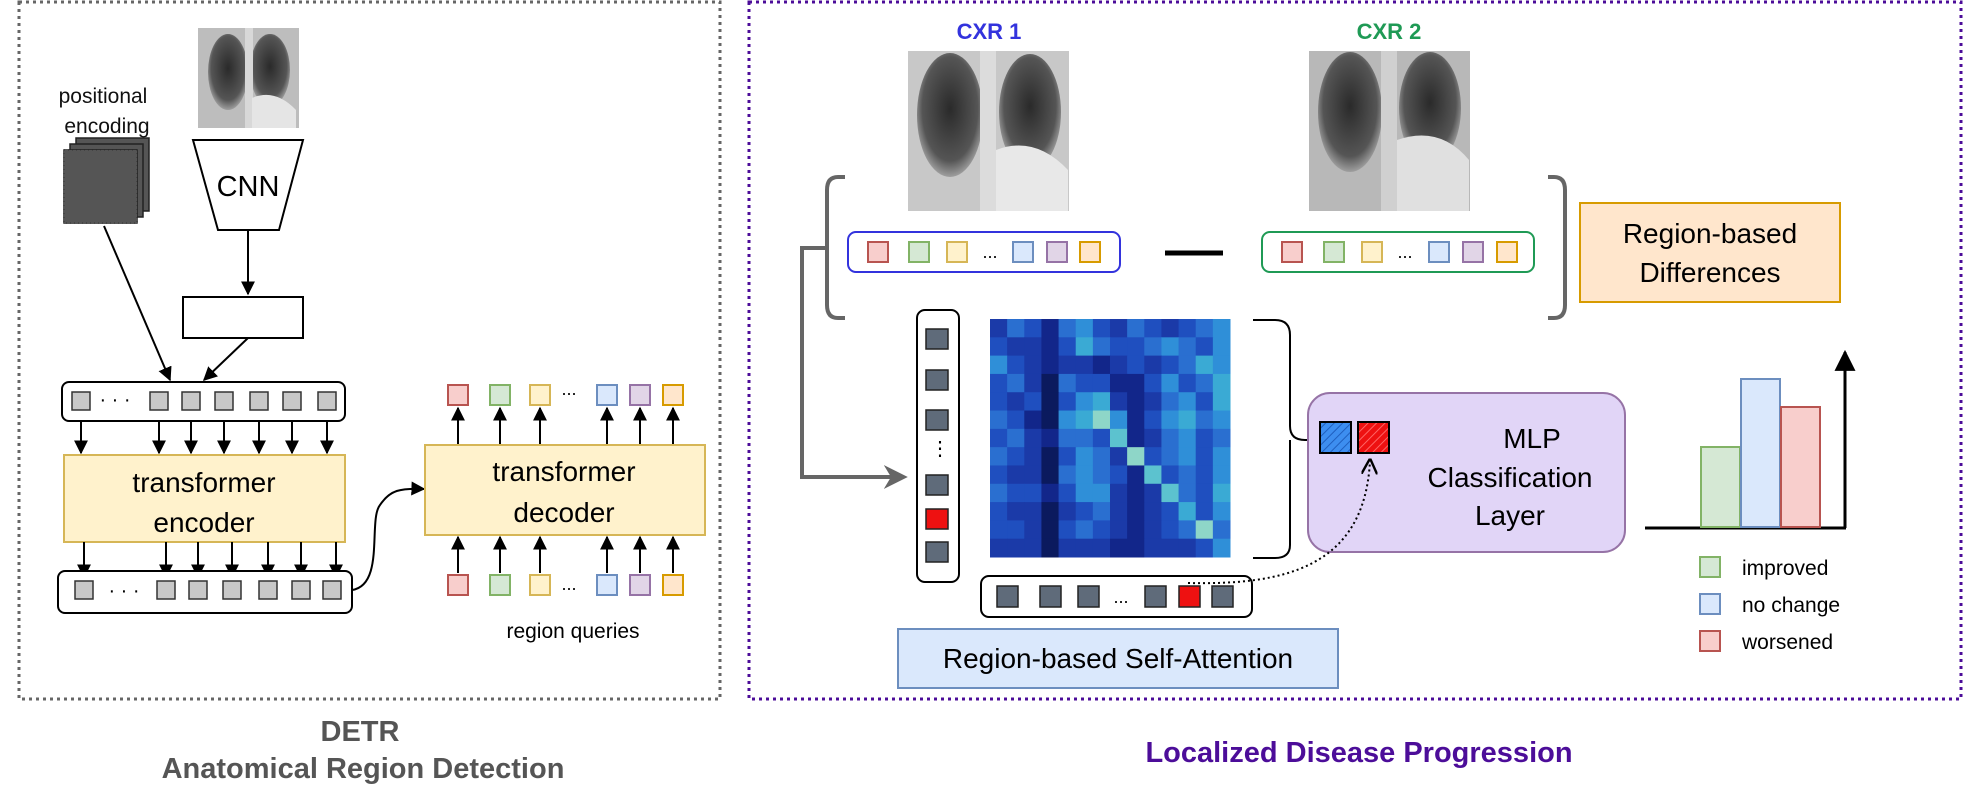 This screenshot has width=1967, height=797. What do you see at coordinates (106, 126) in the screenshot?
I see `positional-encoding-label-2: encoding` at bounding box center [106, 126].